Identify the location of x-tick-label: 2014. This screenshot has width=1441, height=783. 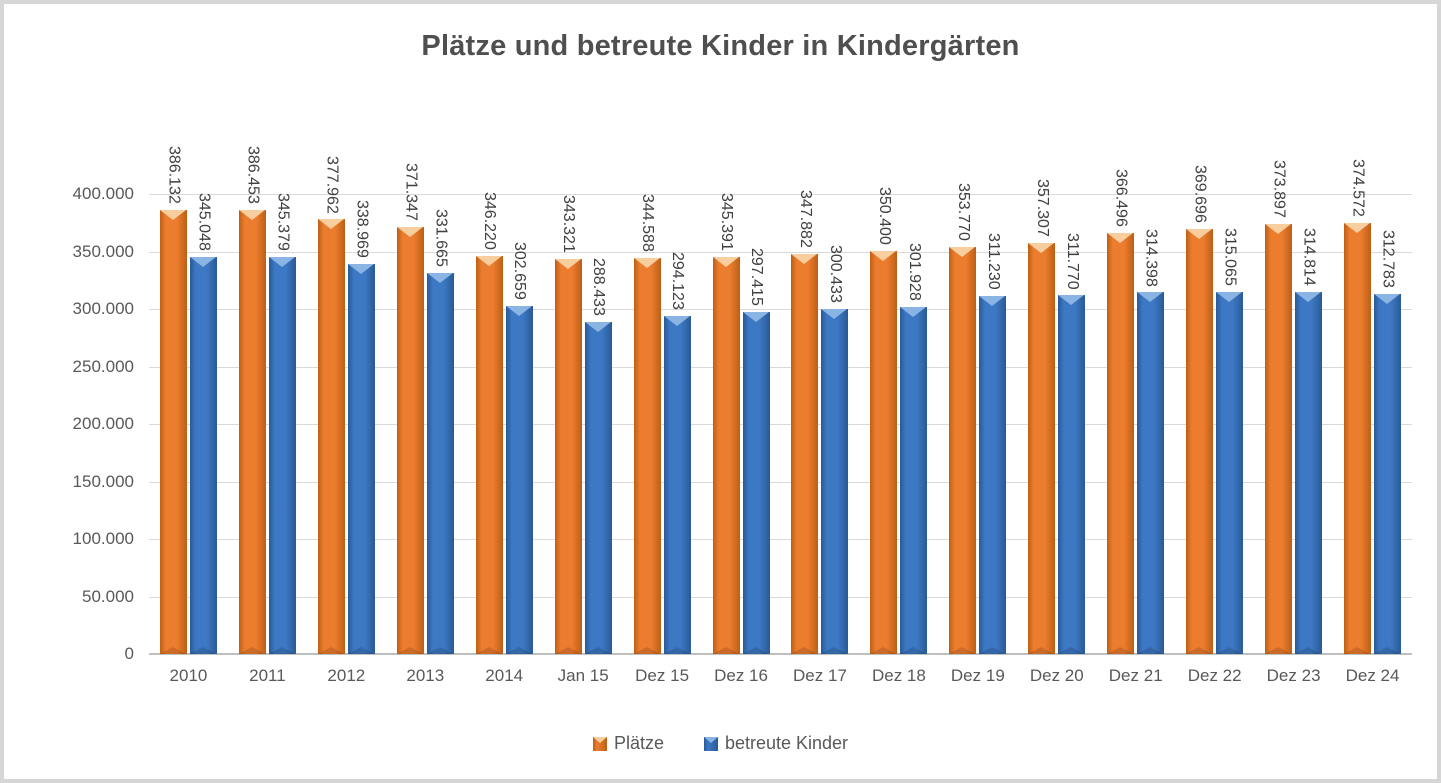
(504, 675).